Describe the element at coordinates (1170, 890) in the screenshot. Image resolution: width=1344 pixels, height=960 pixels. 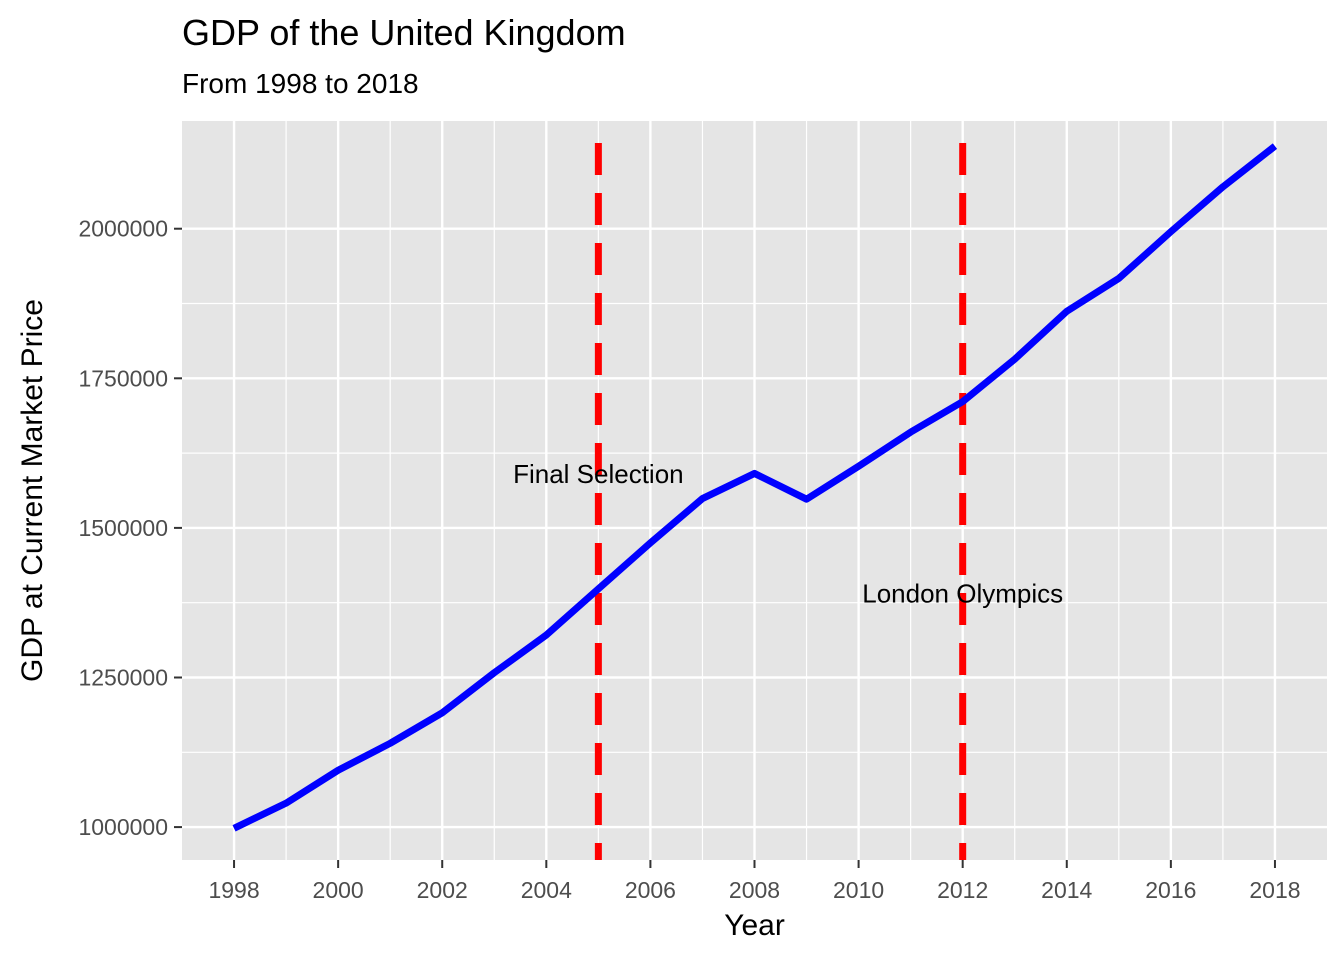
I see `x-tick-label: 2016` at that location.